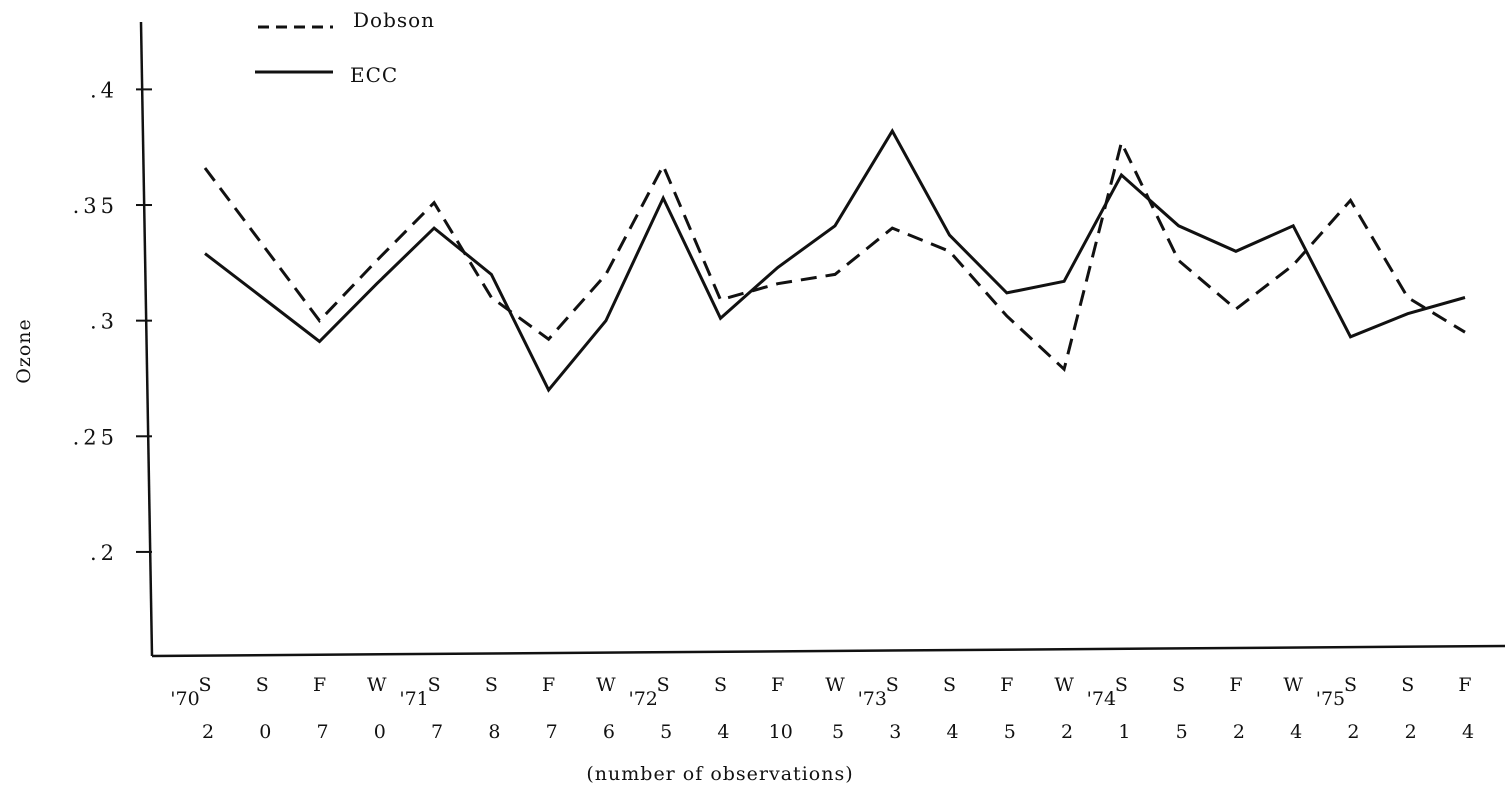 This screenshot has width=1505, height=789. What do you see at coordinates (895, 732) in the screenshot?
I see `observation-count-label: 3` at bounding box center [895, 732].